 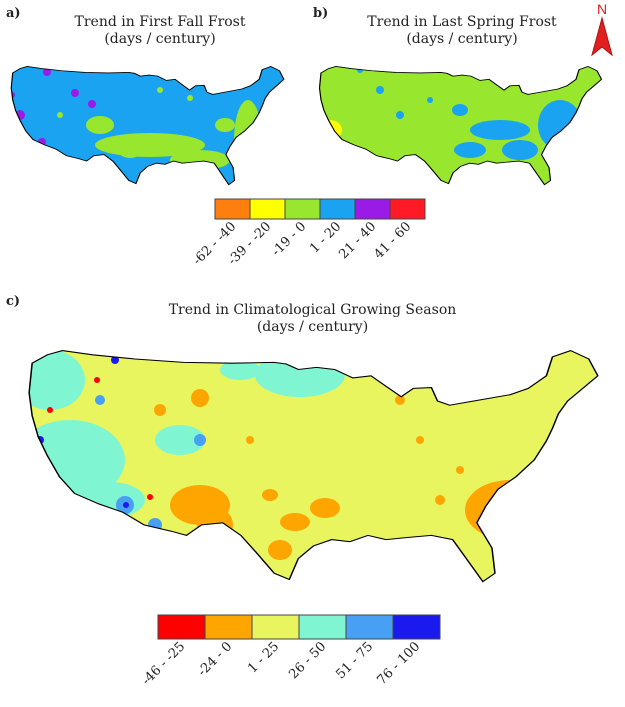 I want to click on panel-a-letter: a), so click(x=13, y=13).